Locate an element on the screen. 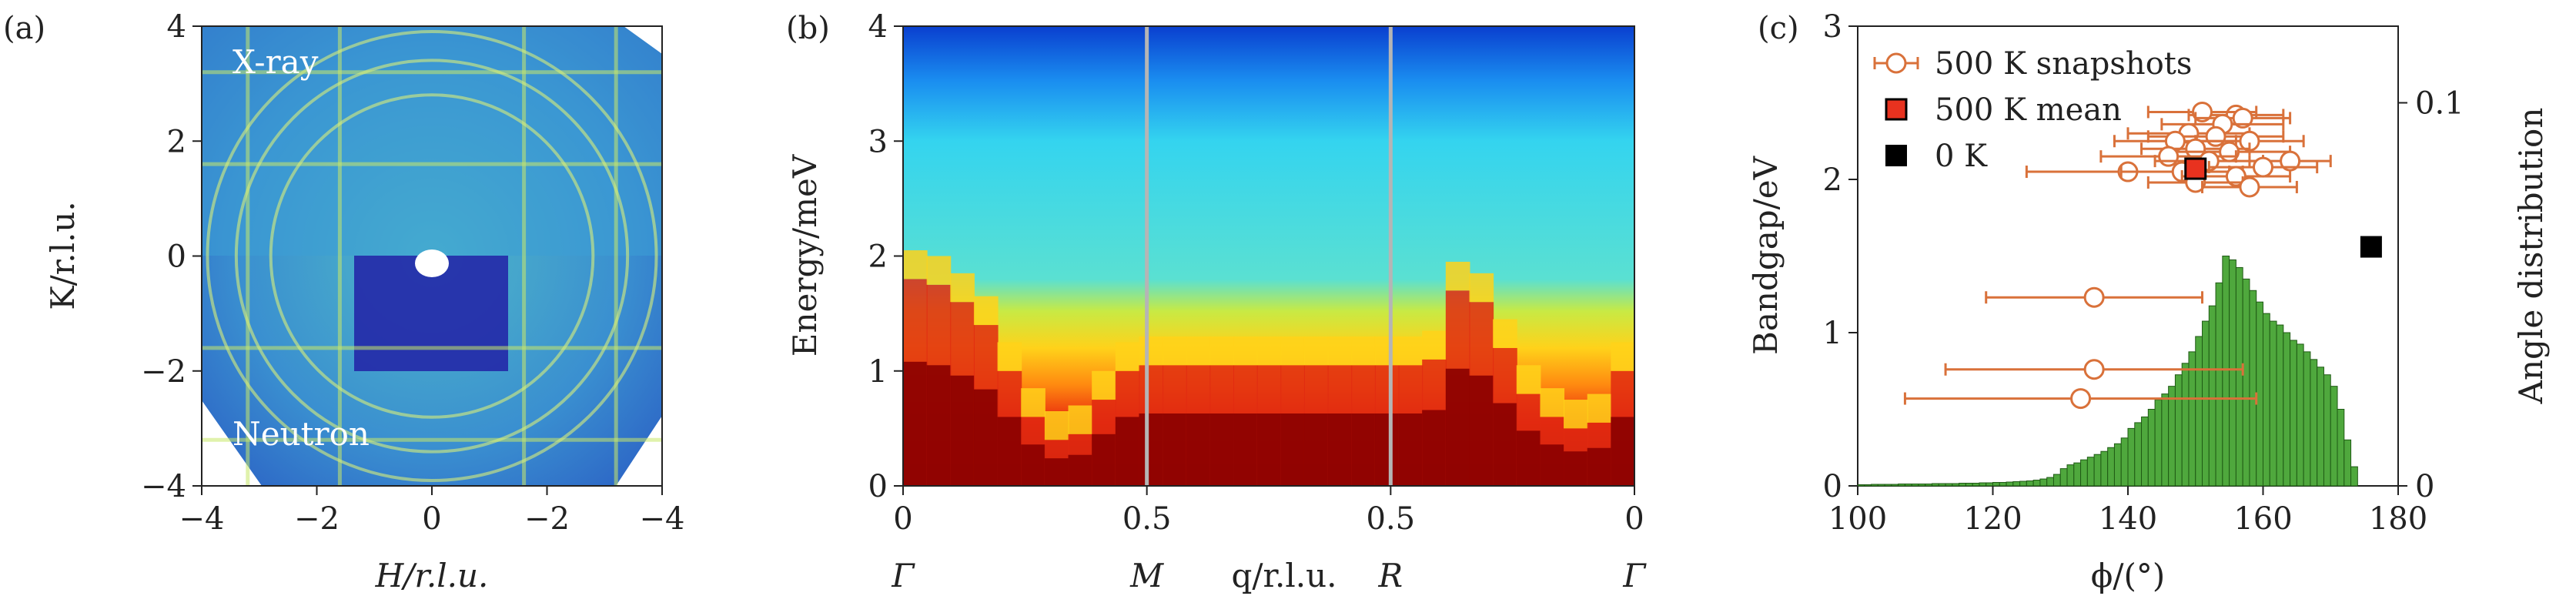 This screenshot has width=2576, height=606. powder-ring is located at coordinates (432, 256).